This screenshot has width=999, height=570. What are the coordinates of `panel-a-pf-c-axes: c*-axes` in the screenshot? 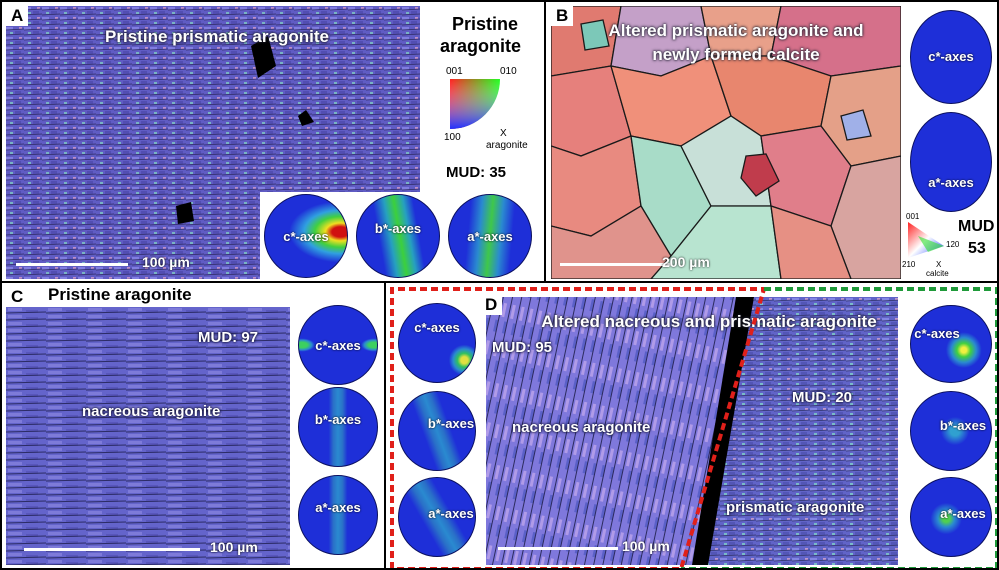 It's located at (306, 236).